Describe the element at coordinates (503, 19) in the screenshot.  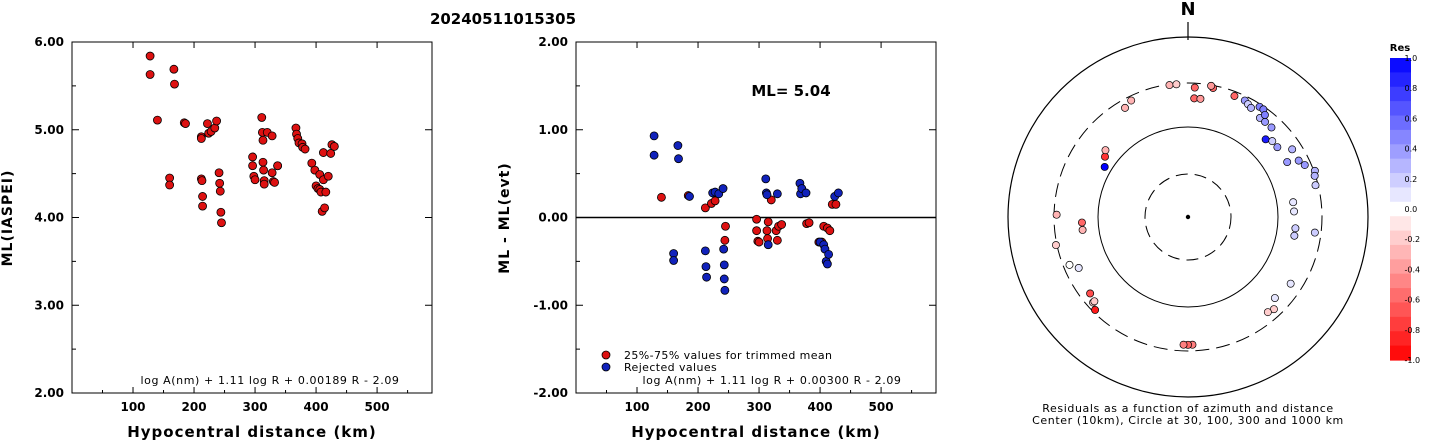
I see `figure-title: 20240511015305` at that location.